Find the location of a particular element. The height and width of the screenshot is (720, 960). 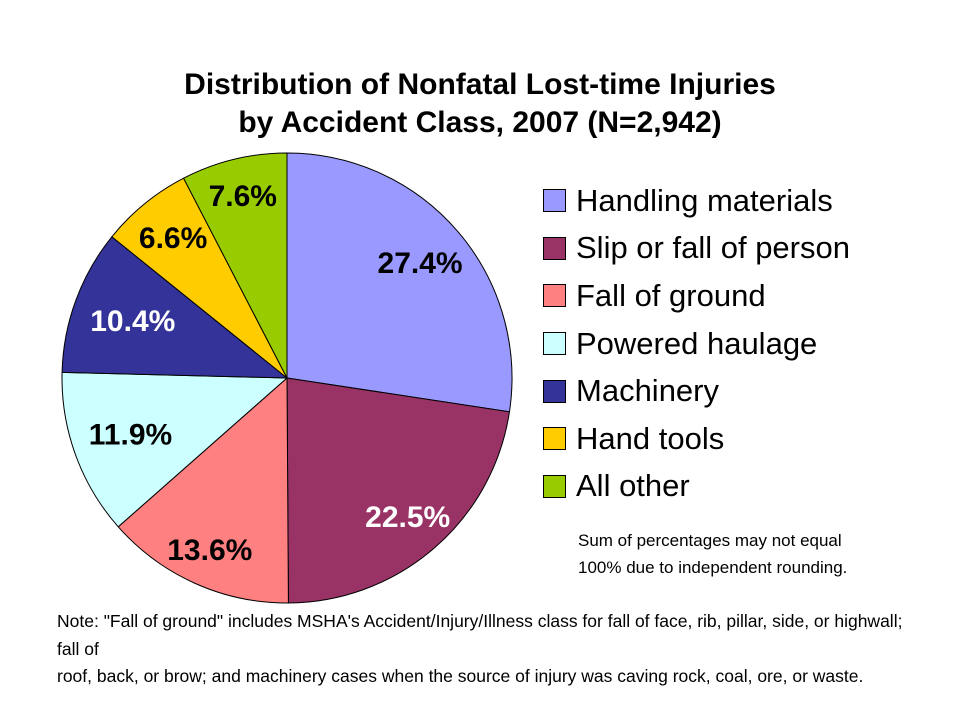

legend-label: Machinery is located at coordinates (647, 391).